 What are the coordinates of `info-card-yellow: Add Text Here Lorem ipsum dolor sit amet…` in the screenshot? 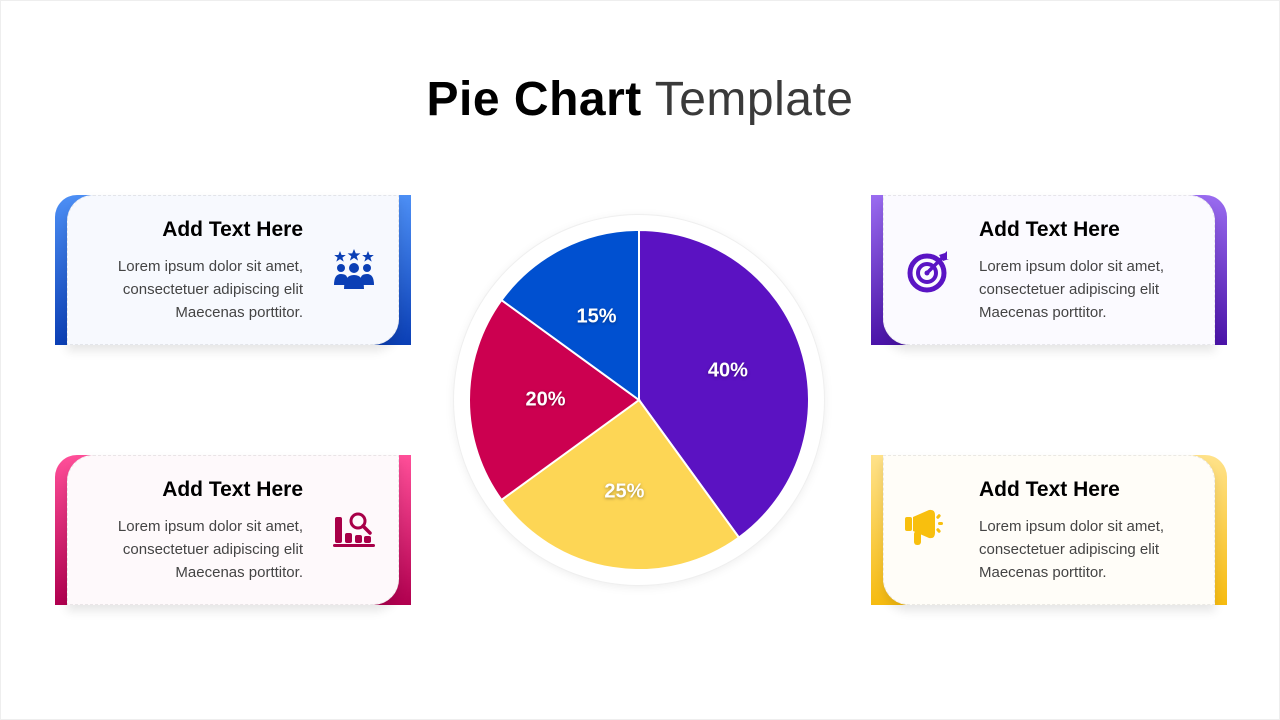 It's located at (1049, 530).